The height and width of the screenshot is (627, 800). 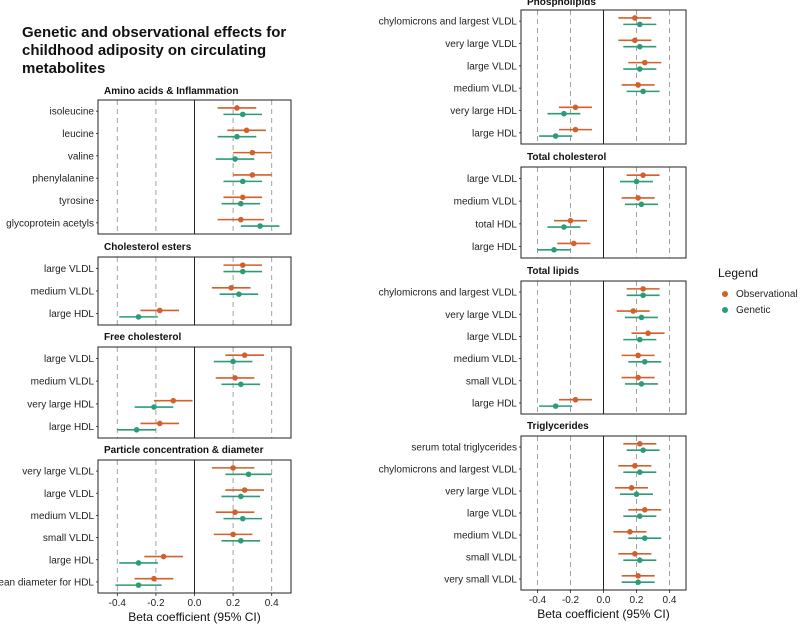 I want to click on row-label: mean diameter for HDL, so click(x=47, y=582).